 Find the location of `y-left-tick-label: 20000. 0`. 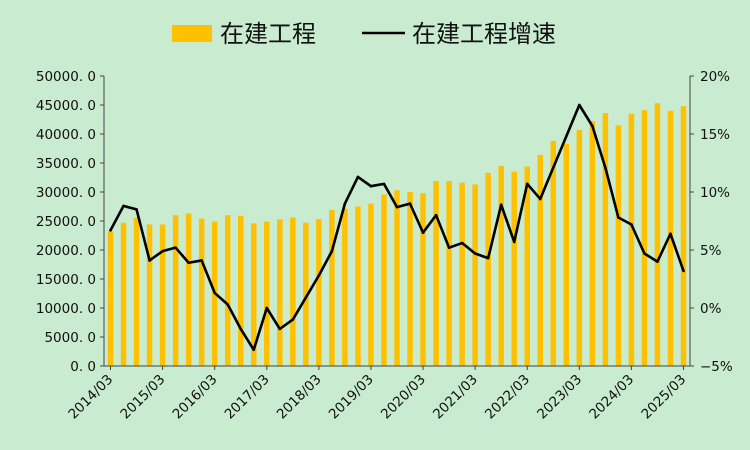

y-left-tick-label: 20000. 0 is located at coordinates (66, 251).